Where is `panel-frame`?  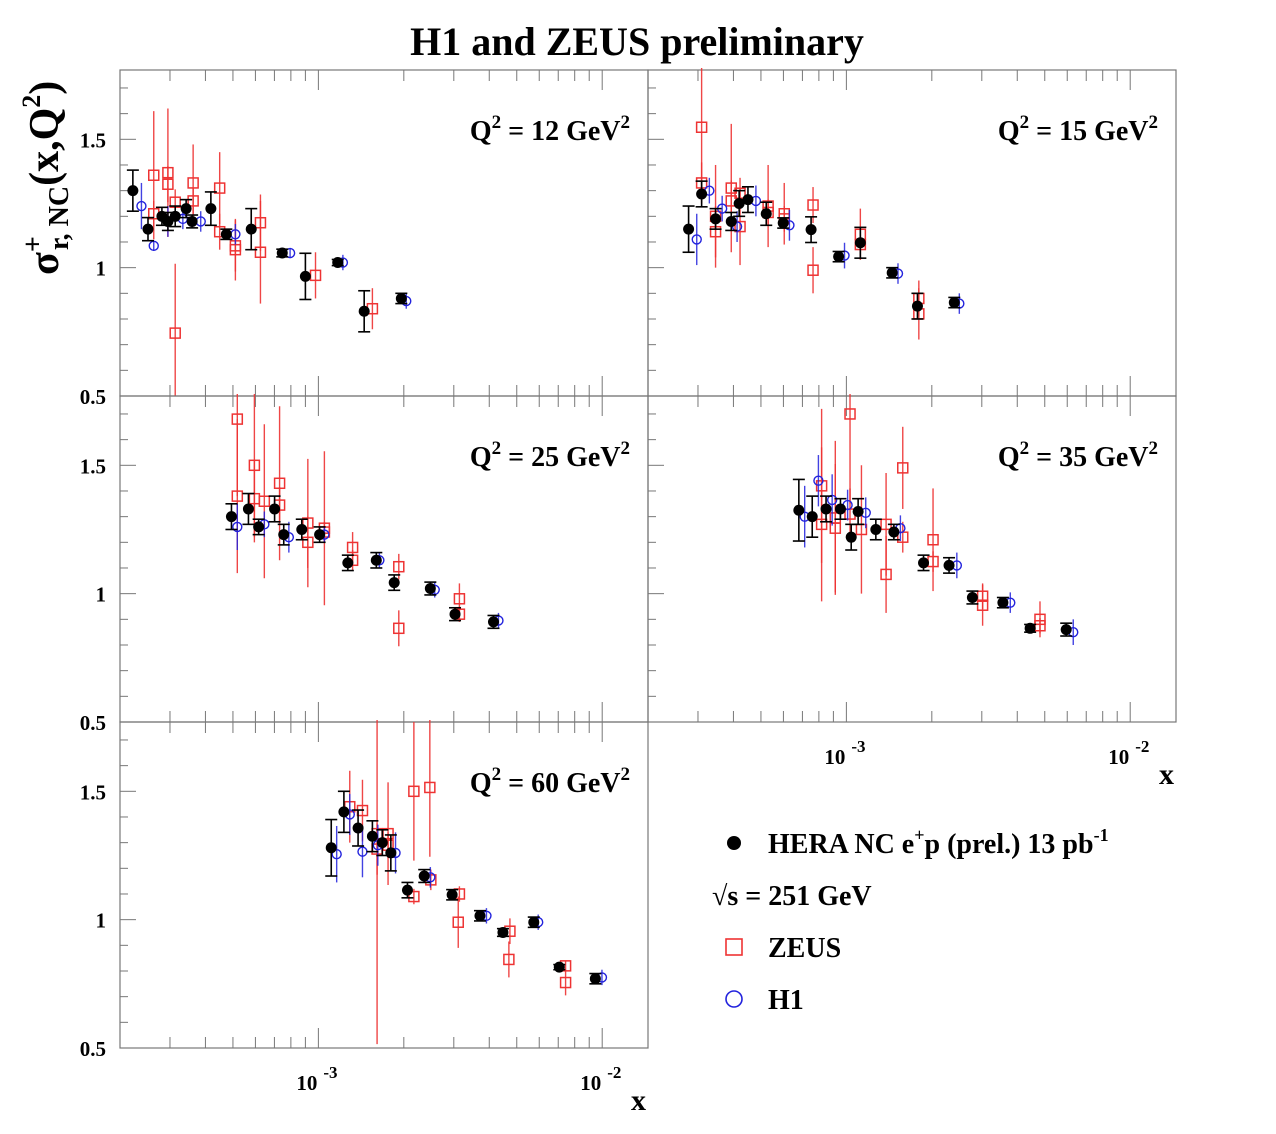 panel-frame is located at coordinates (384, 885).